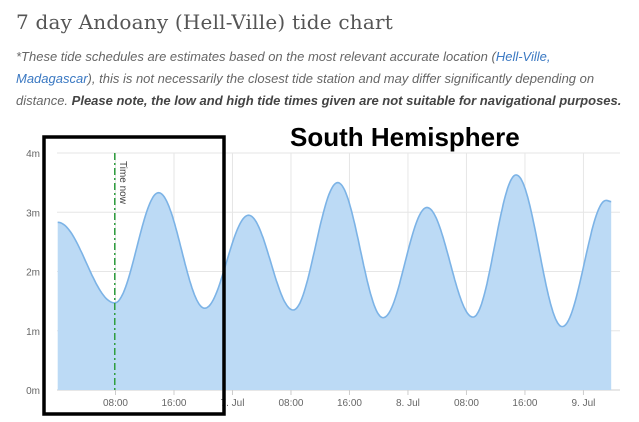 Image resolution: width=639 pixels, height=422 pixels. What do you see at coordinates (233, 403) in the screenshot?
I see `x-tick-label: 7. Jul` at bounding box center [233, 403].